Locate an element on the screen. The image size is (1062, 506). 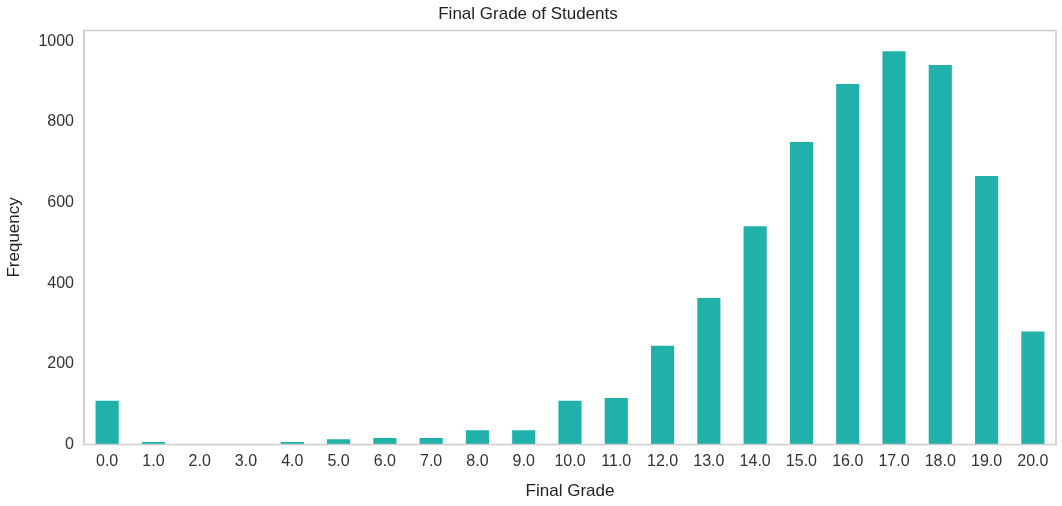
x-tick-label: 1.0 is located at coordinates (153, 461).